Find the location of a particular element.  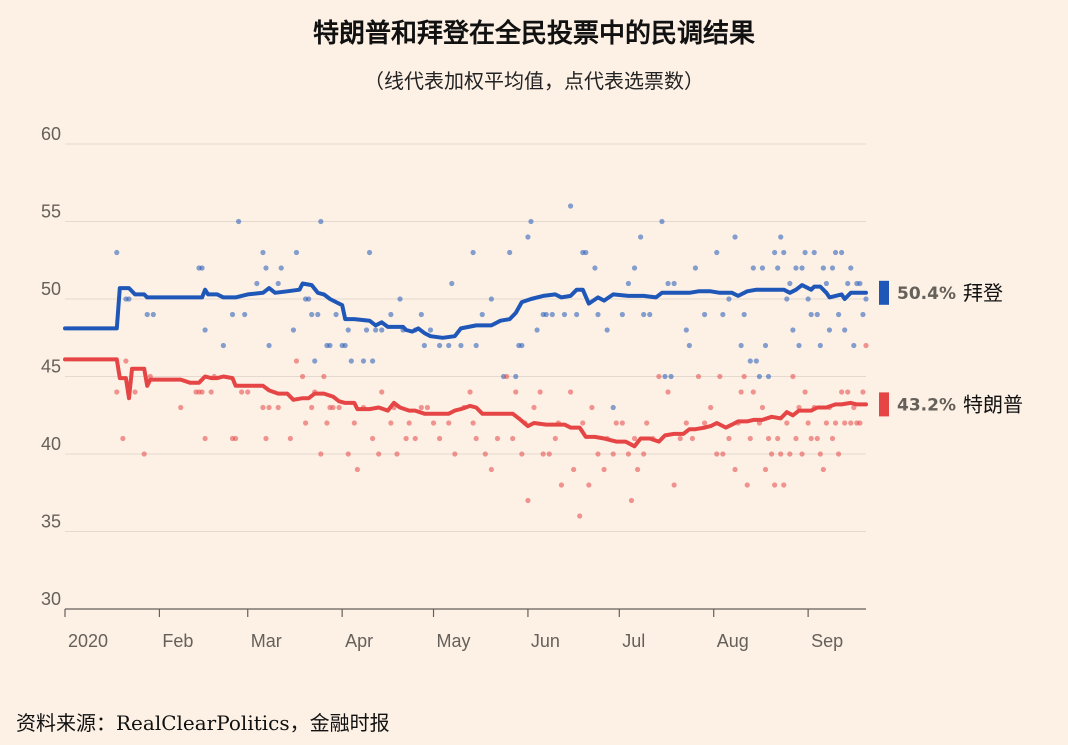

y-tick-label: 60 is located at coordinates (51, 134).